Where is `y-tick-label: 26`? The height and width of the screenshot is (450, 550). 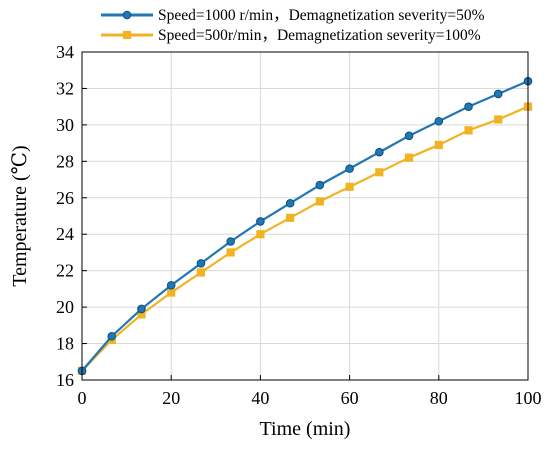 y-tick-label: 26 is located at coordinates (65, 198).